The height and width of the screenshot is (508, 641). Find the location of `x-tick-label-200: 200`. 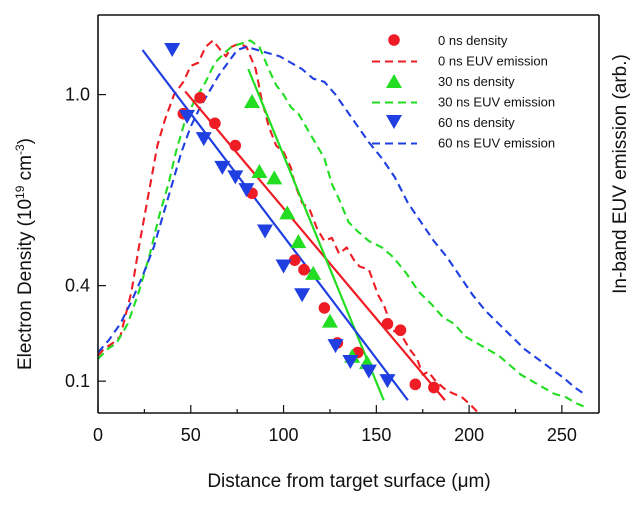

x-tick-label-200: 200 is located at coordinates (469, 435).